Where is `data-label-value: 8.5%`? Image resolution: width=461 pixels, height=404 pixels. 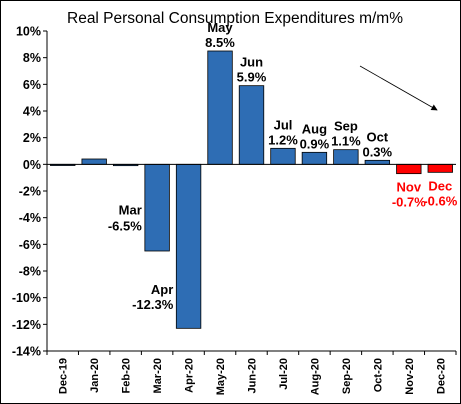 data-label-value: 8.5% is located at coordinates (220, 42).